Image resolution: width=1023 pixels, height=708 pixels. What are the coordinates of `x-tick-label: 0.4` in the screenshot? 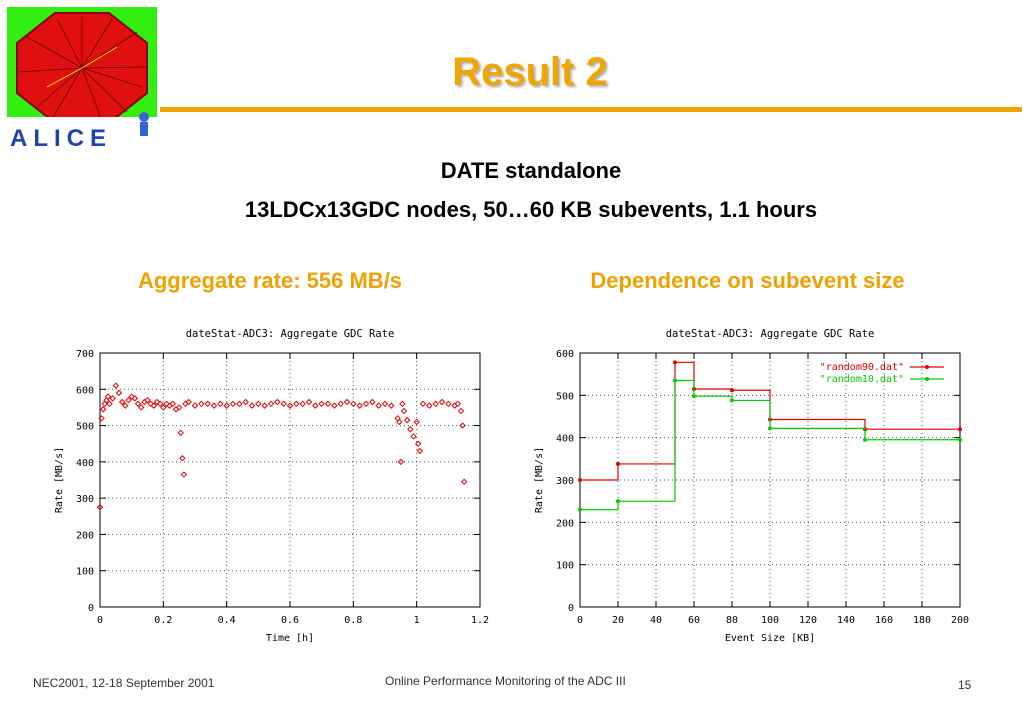 It's located at (227, 620).